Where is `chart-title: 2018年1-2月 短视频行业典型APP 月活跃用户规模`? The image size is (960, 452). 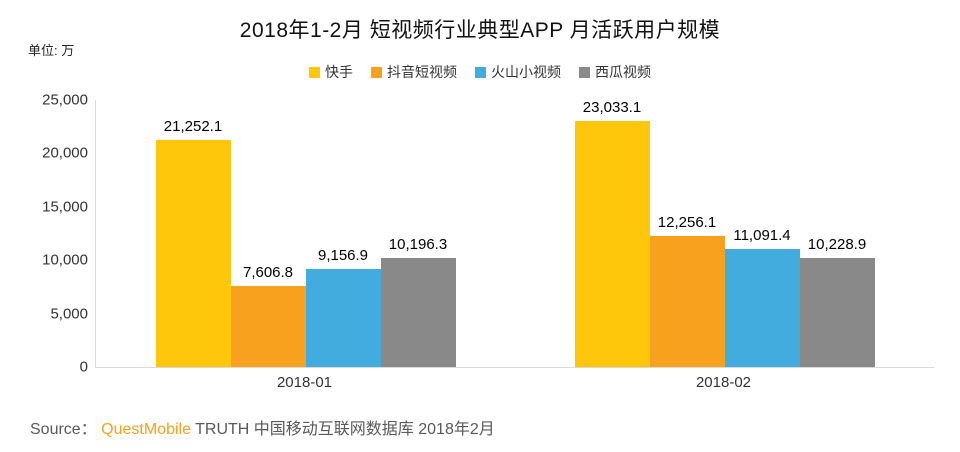 chart-title: 2018年1-2月 短视频行业典型APP 月活跃用户规模 is located at coordinates (480, 30).